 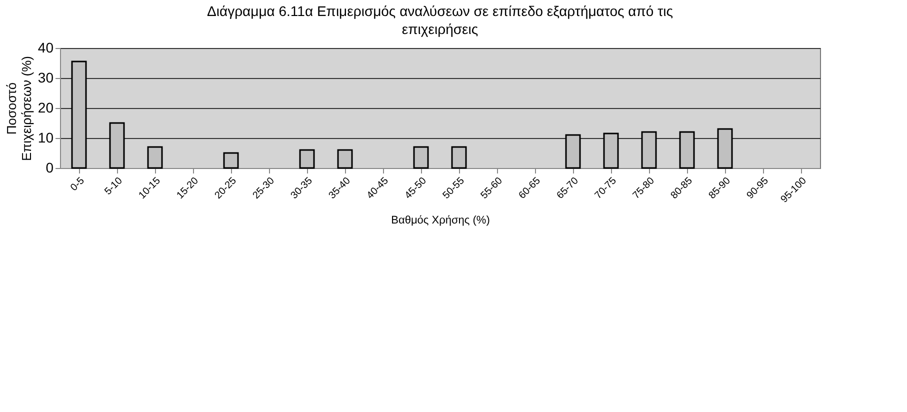 What do you see at coordinates (46, 78) in the screenshot?
I see `y-tick-label: 30` at bounding box center [46, 78].